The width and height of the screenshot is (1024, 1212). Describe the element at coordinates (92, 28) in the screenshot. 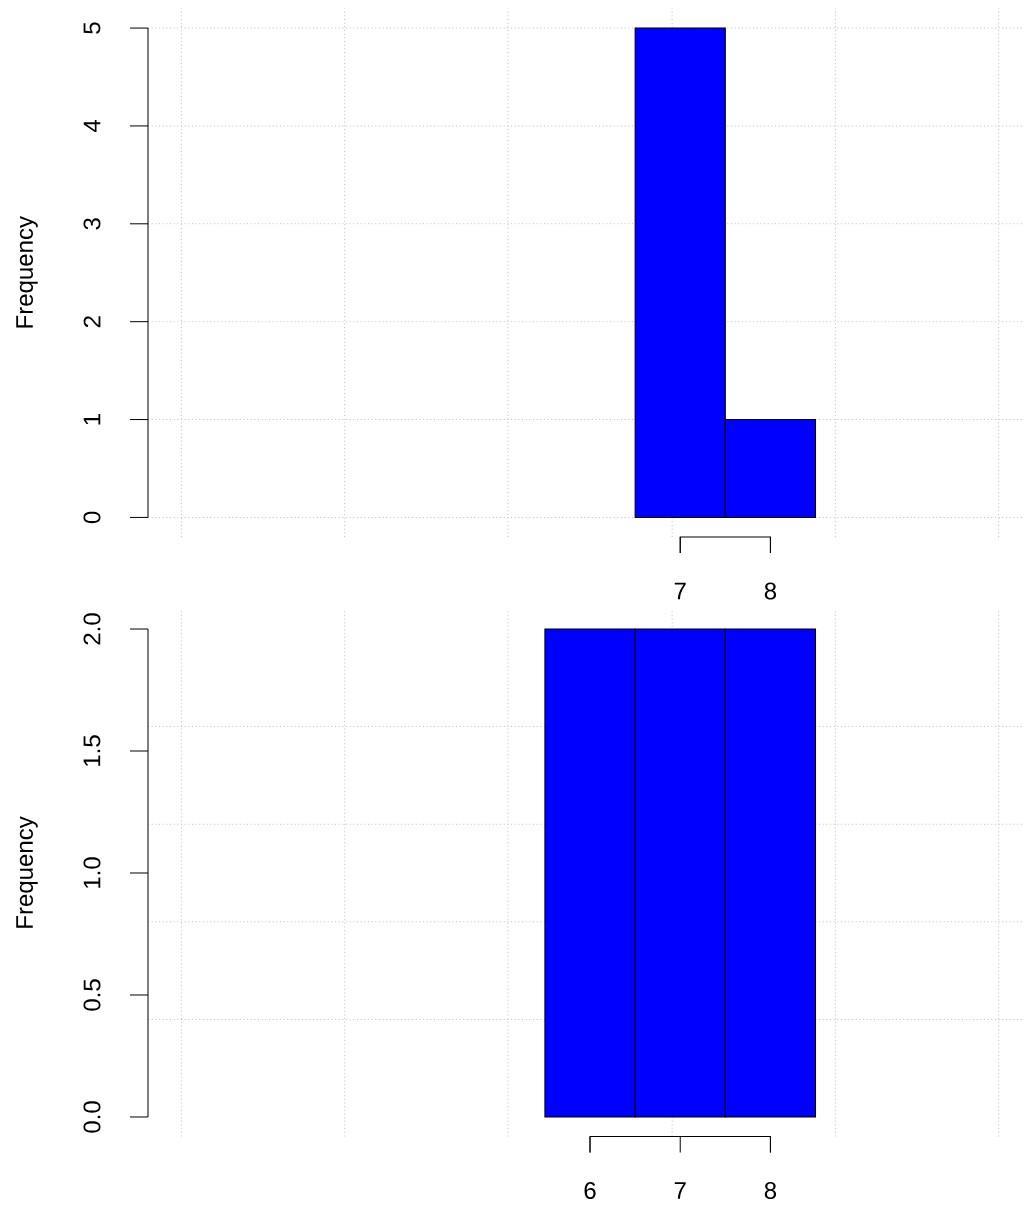

I see `y-tick-label: 5` at that location.